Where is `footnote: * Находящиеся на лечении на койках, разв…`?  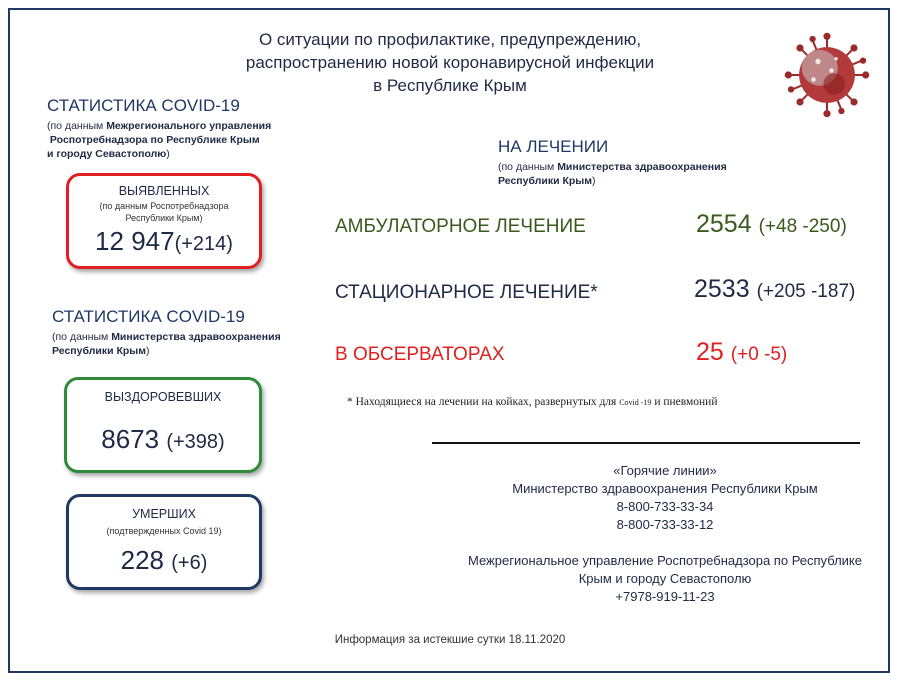 footnote: * Находящиеся на лечении на койках, разв… is located at coordinates (532, 402).